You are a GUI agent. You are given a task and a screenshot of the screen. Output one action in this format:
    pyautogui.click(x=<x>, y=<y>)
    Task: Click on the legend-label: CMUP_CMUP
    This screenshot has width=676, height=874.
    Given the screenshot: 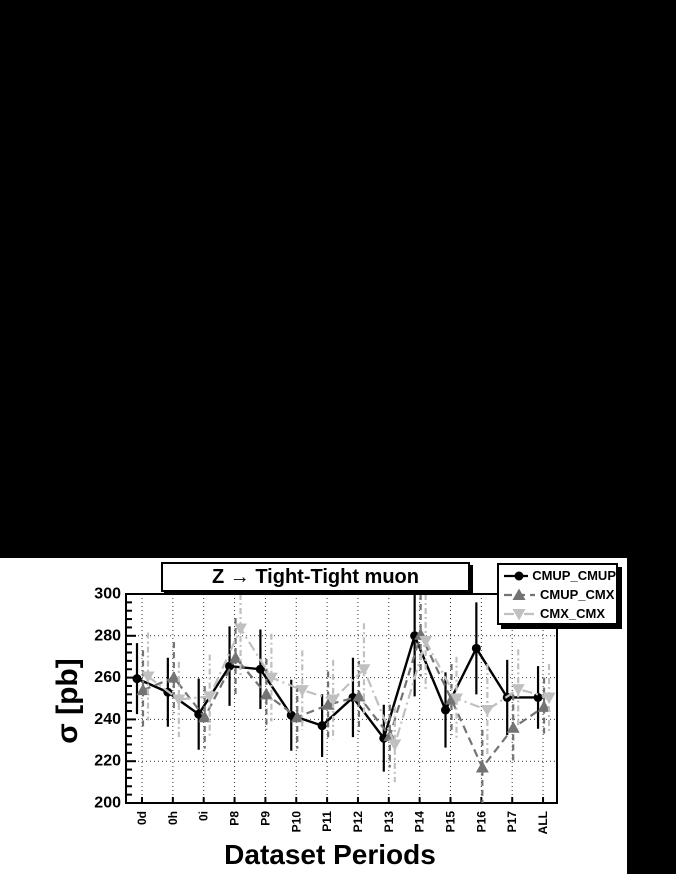 What is the action you would take?
    pyautogui.click(x=574, y=575)
    